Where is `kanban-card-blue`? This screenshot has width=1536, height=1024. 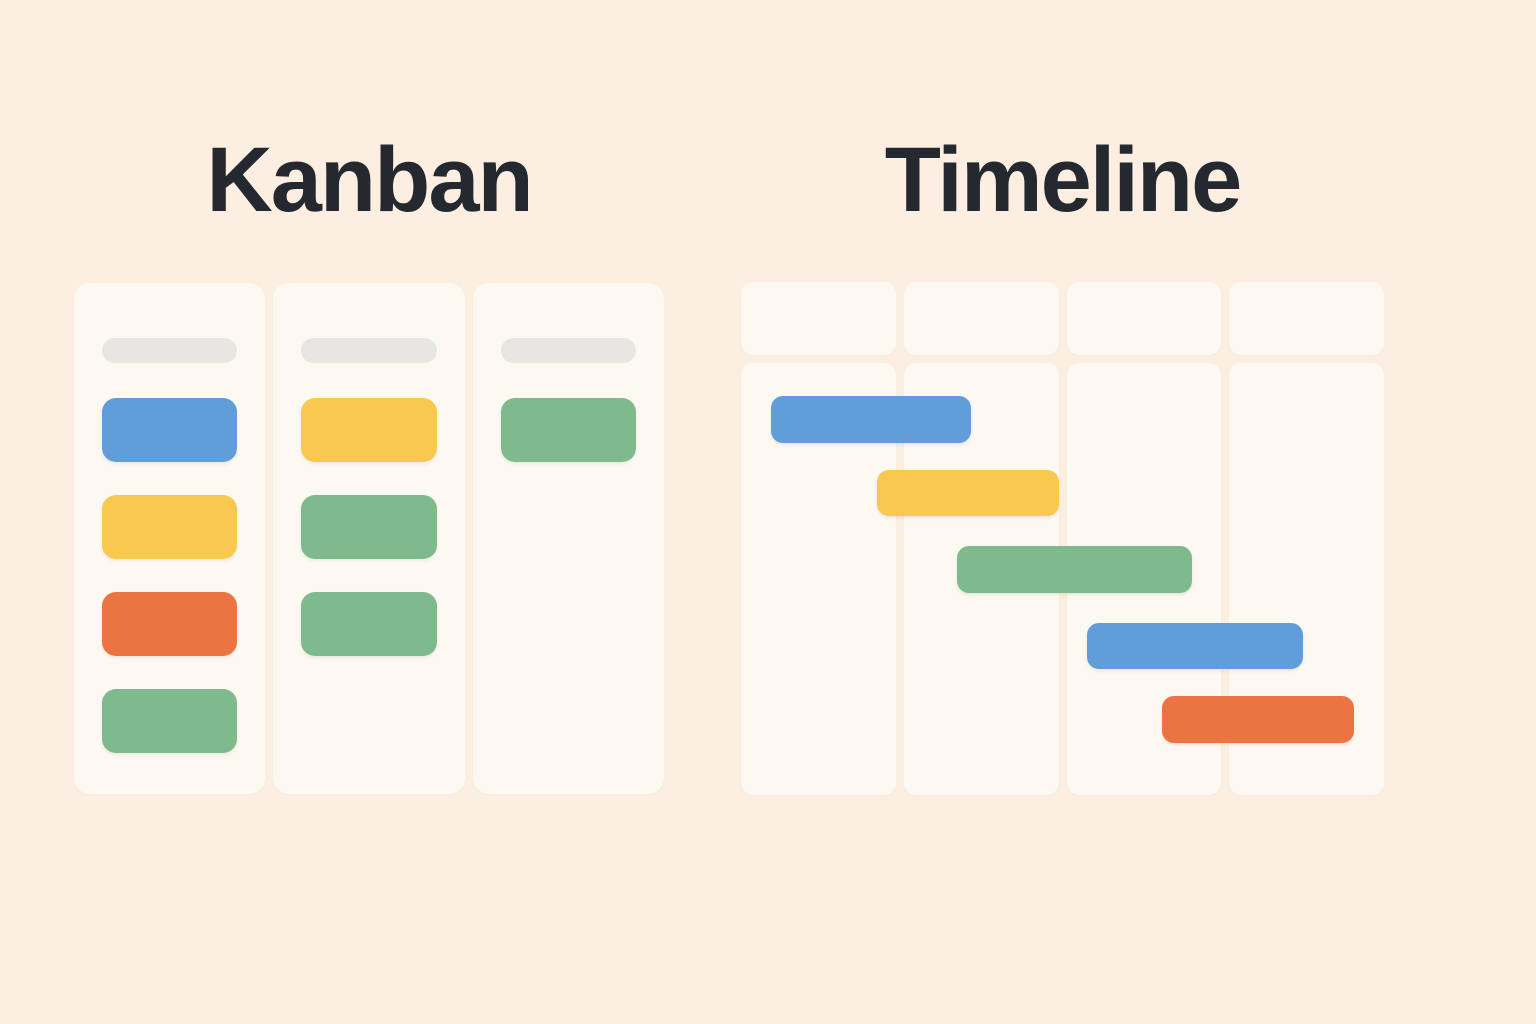
kanban-card-blue is located at coordinates (170, 430).